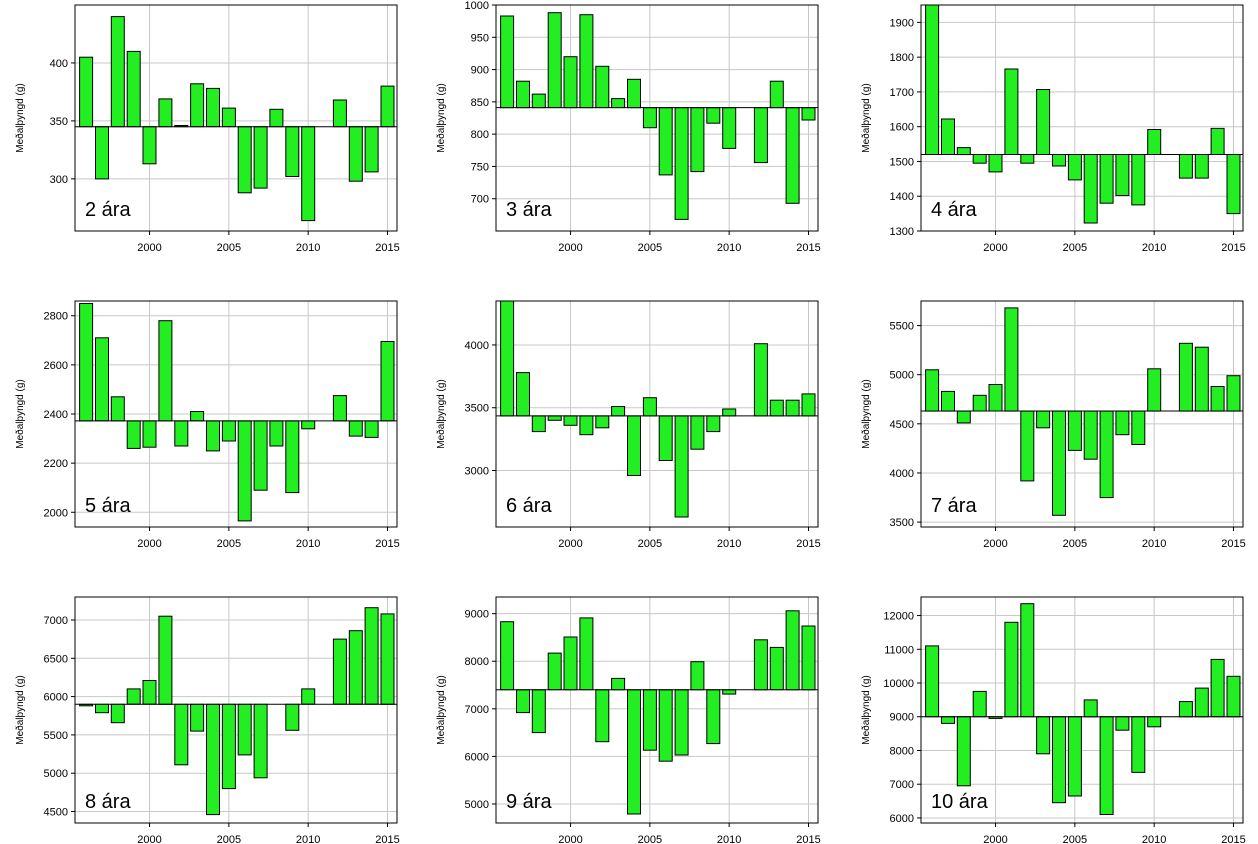 The width and height of the screenshot is (1258, 844). Describe the element at coordinates (902, 23) in the screenshot. I see `y-tick-label: 1900` at that location.